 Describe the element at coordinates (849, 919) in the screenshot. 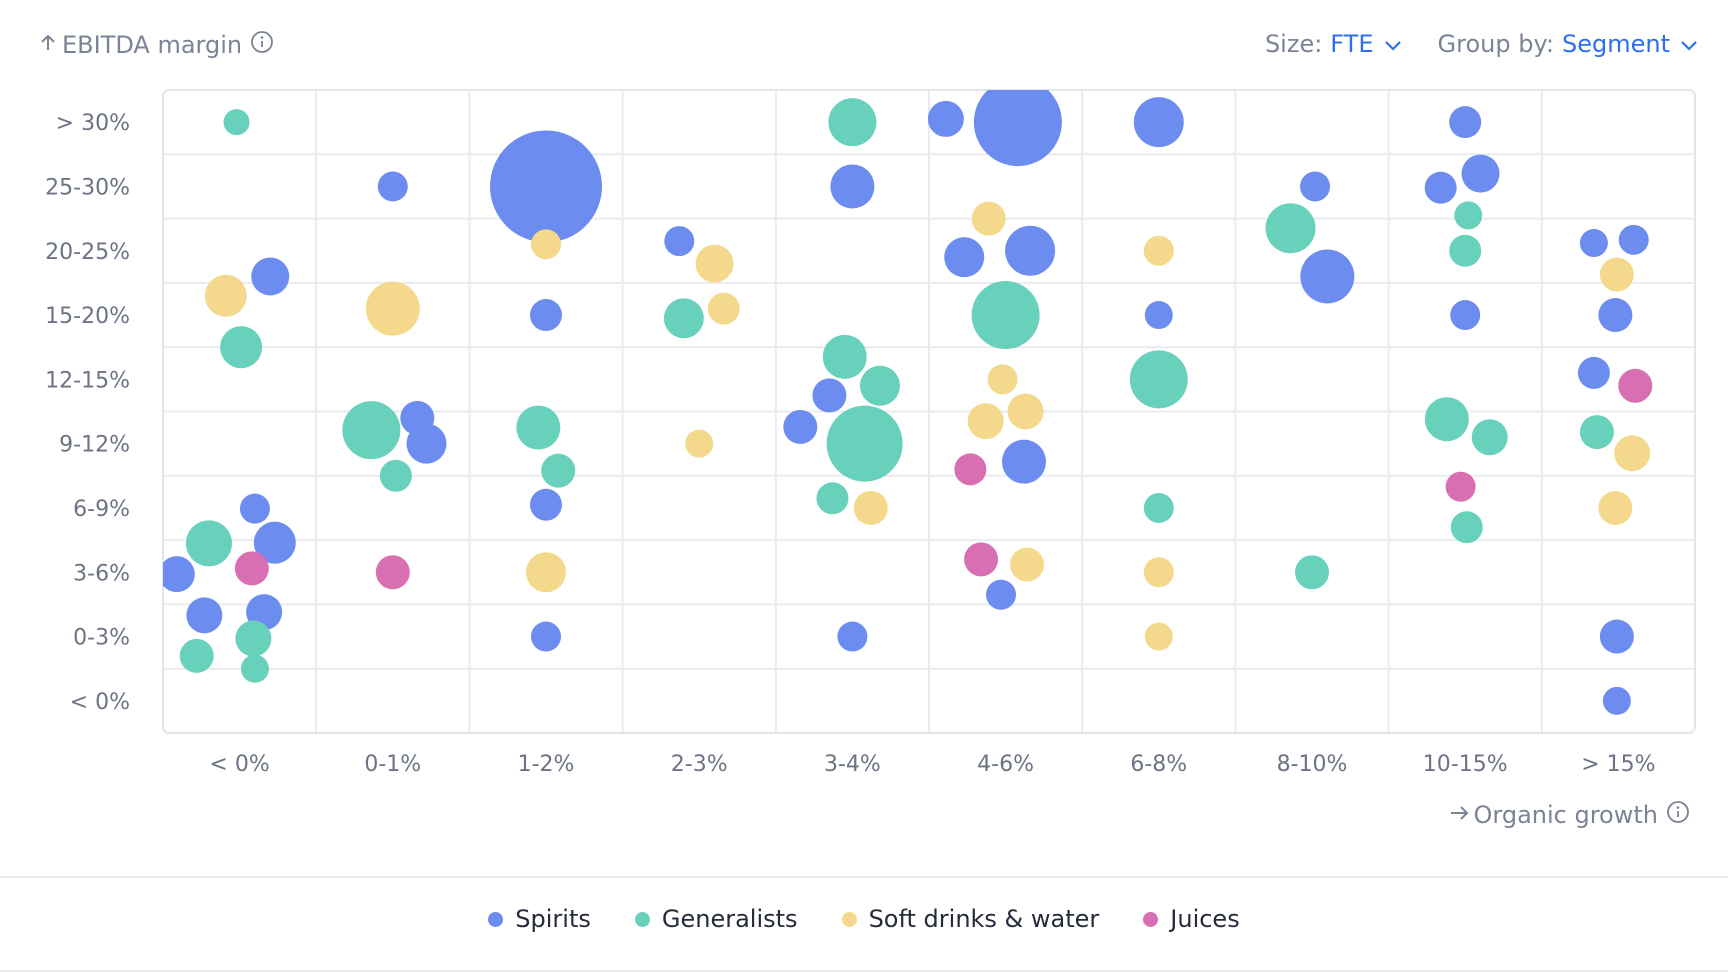

I see `legend-dot` at that location.